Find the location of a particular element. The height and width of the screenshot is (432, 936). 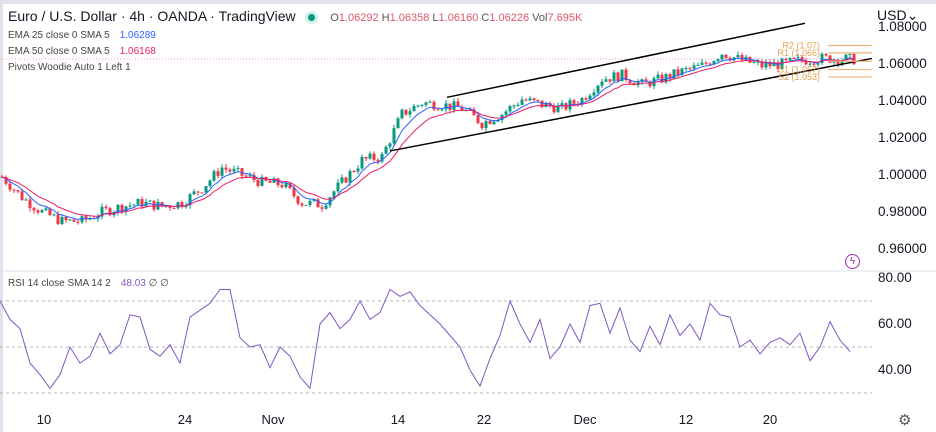

close-value: 1.06226 is located at coordinates (509, 18).